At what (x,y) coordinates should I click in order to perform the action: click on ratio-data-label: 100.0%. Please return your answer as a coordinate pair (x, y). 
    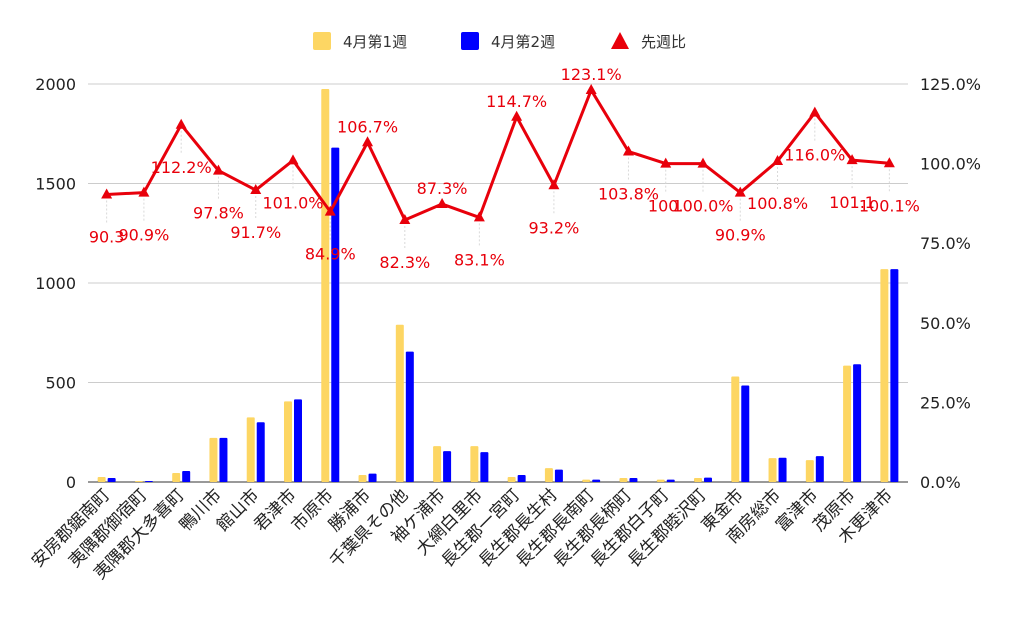
    Looking at the image, I should click on (702, 206).